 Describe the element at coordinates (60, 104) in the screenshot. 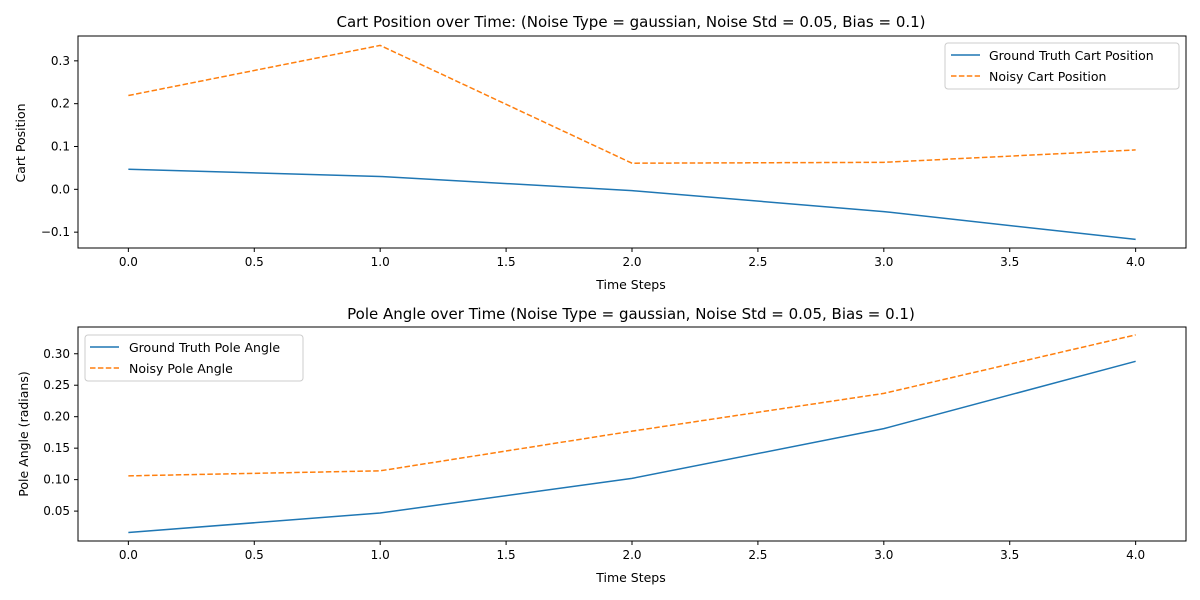

I see `y-tick-label: 0.2` at that location.